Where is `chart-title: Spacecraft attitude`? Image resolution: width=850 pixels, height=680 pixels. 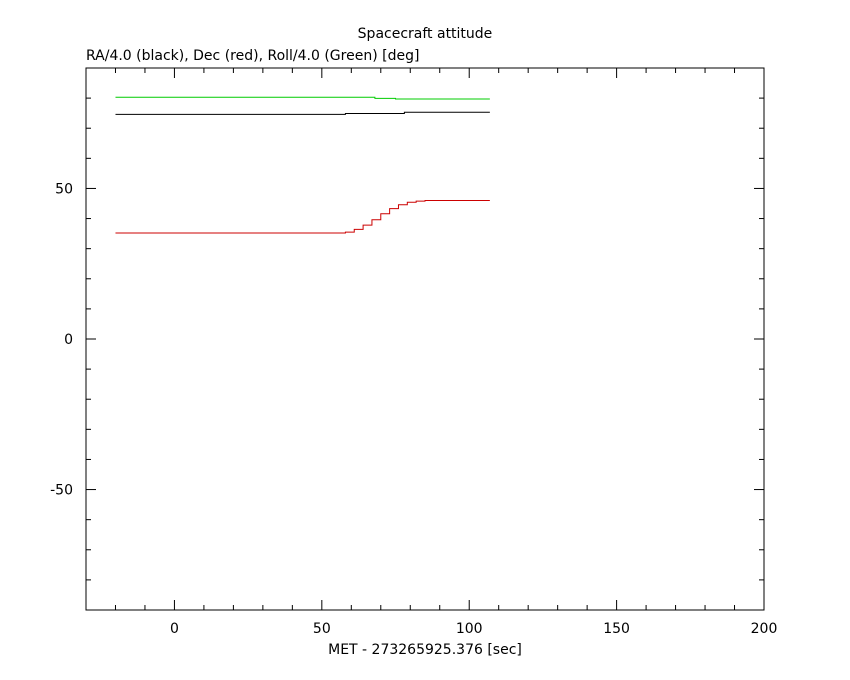 chart-title: Spacecraft attitude is located at coordinates (425, 34).